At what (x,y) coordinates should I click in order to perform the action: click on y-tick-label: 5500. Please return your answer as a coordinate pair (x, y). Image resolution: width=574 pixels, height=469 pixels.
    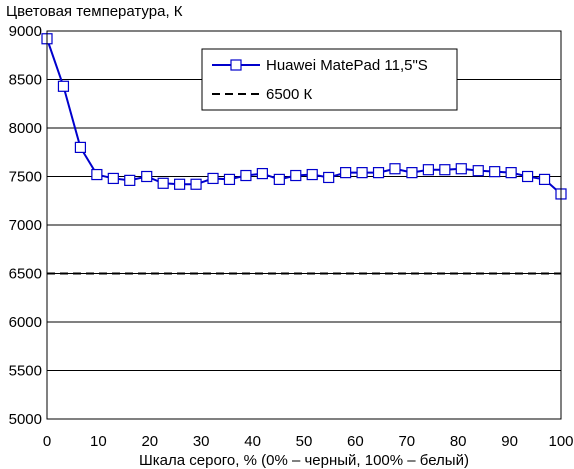
    Looking at the image, I should click on (25, 371).